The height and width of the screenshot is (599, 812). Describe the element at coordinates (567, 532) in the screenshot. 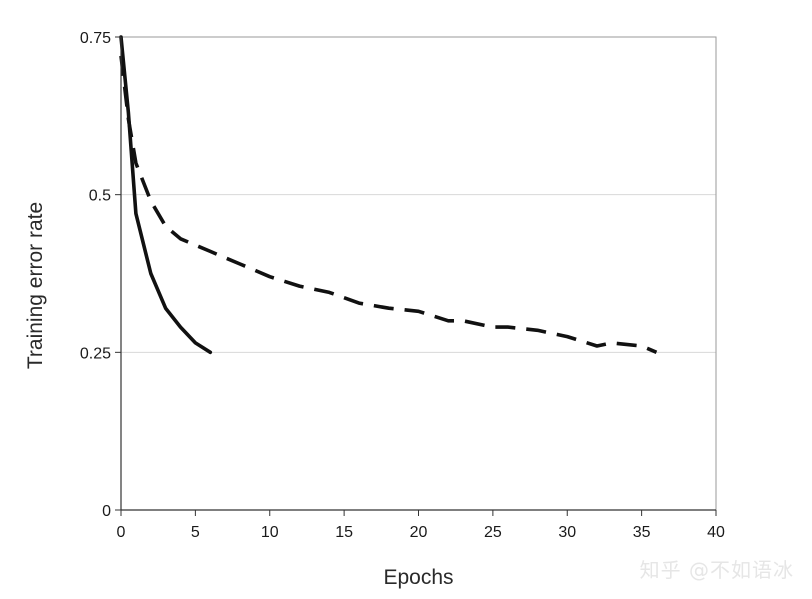

I see `x-tick-label: 30` at that location.